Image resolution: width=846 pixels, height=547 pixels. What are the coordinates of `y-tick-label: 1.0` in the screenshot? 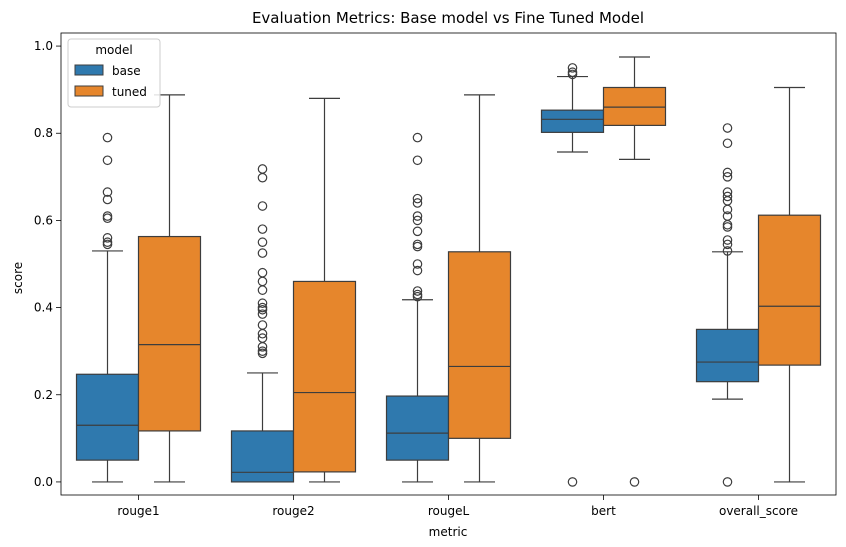 It's located at (43, 46).